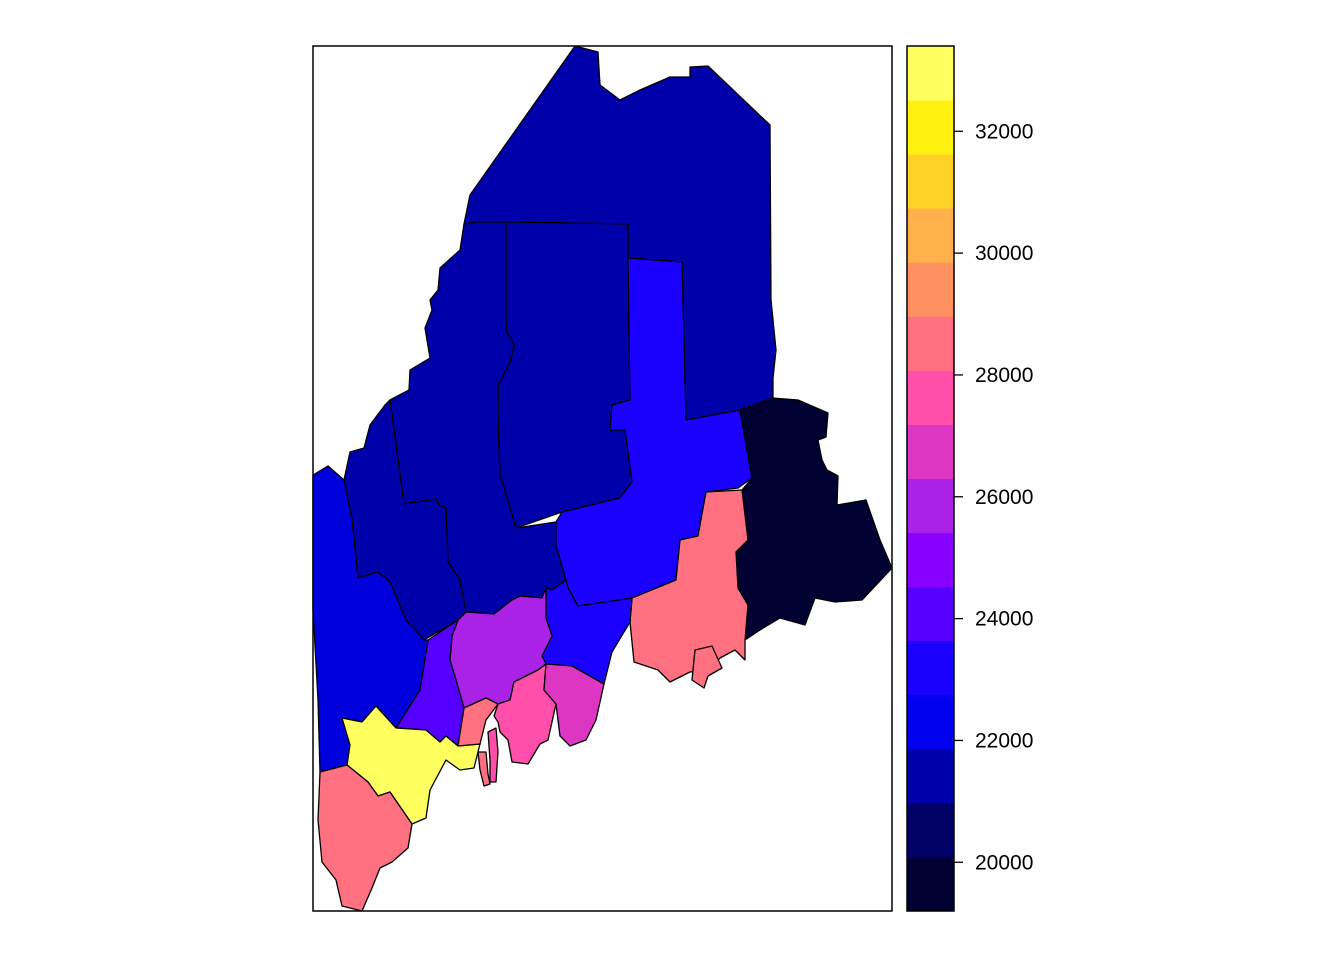  What do you see at coordinates (365, 838) in the screenshot?
I see `county-york` at bounding box center [365, 838].